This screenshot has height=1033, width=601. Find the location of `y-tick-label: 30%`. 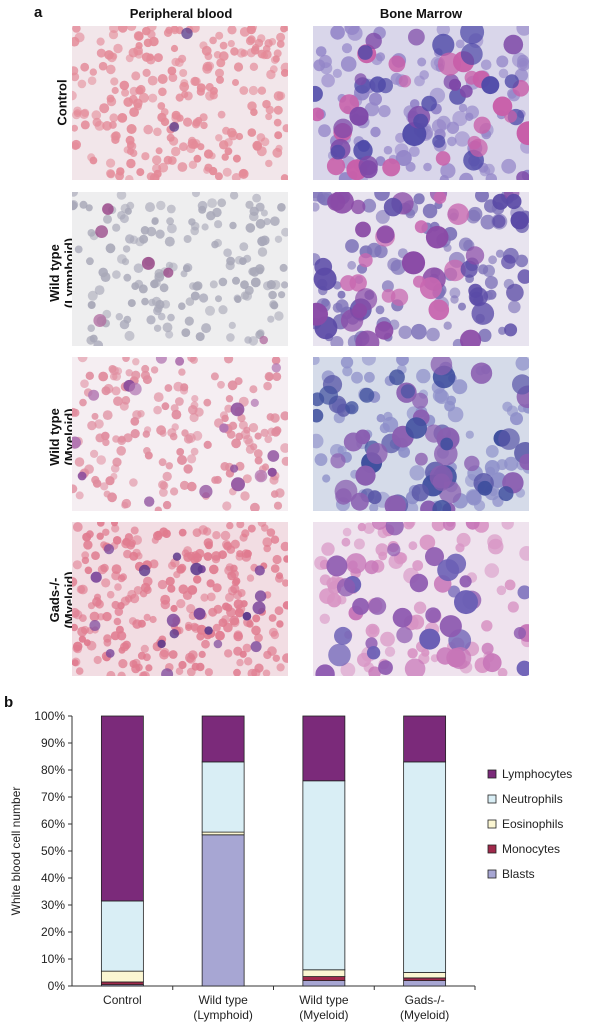

y-tick-label: 30% is located at coordinates (53, 905).